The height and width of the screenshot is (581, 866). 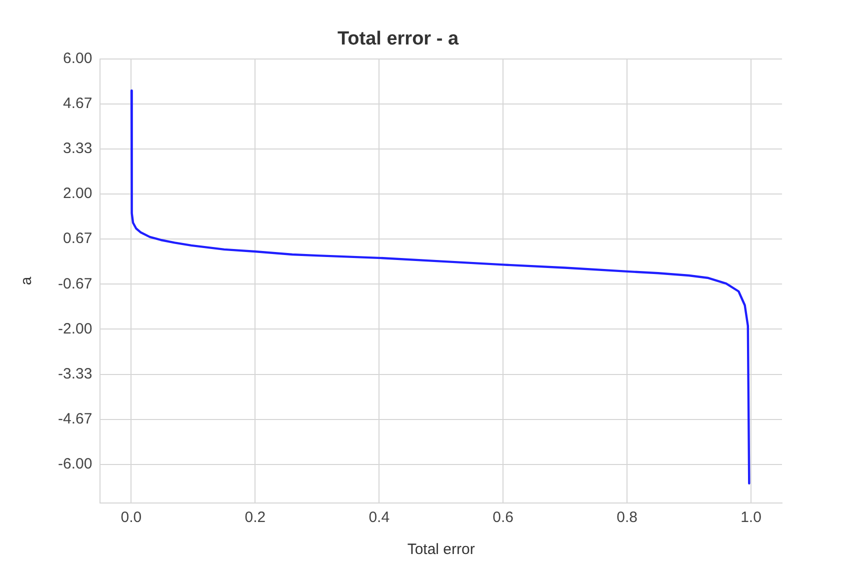 What do you see at coordinates (75, 464) in the screenshot?
I see `y-tick-label: -6.00` at bounding box center [75, 464].